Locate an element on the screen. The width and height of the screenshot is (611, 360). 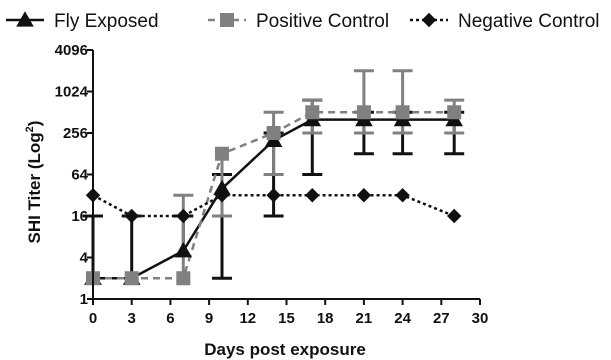
y-tick-label: 16 is located at coordinates (79, 216).